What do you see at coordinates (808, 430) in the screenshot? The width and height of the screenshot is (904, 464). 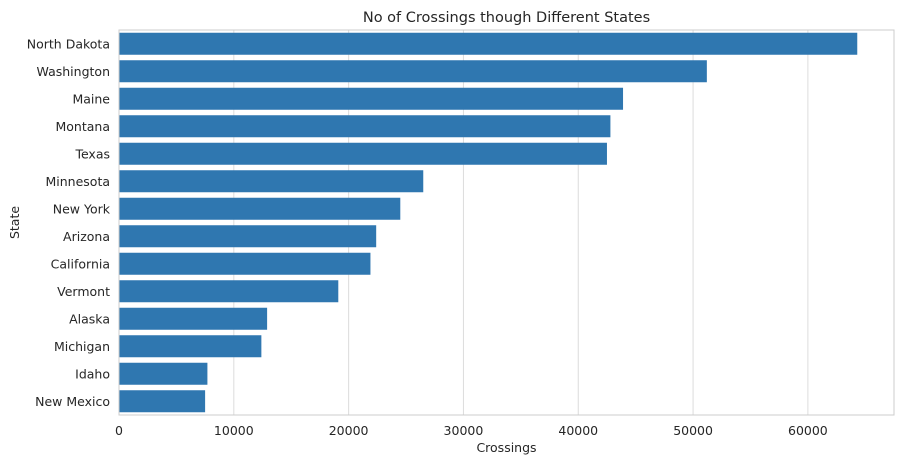 I see `x-tick-label: 60000` at bounding box center [808, 430].